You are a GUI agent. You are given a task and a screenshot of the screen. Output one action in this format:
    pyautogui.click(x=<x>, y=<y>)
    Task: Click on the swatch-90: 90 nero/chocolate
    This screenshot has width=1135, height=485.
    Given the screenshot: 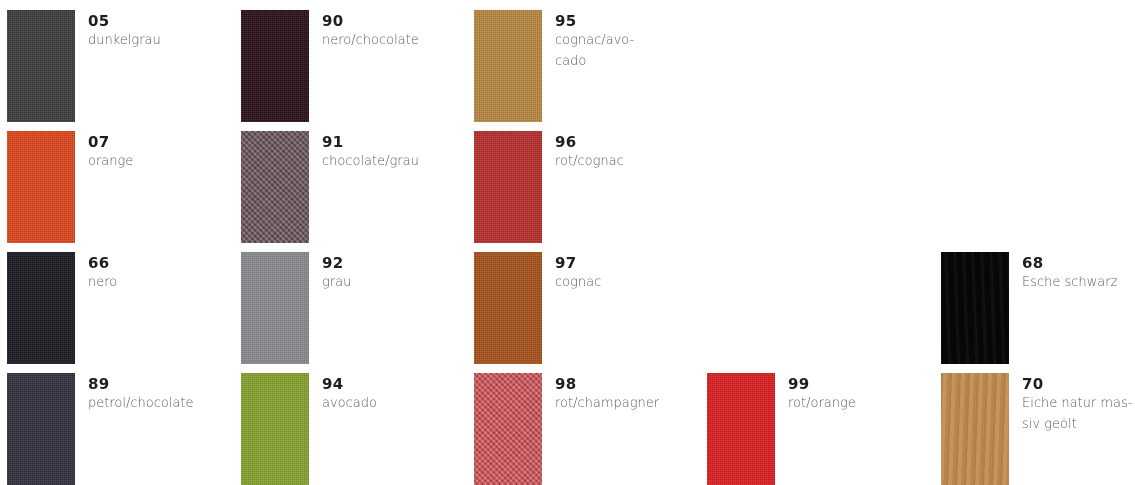 What is the action you would take?
    pyautogui.click(x=351, y=66)
    